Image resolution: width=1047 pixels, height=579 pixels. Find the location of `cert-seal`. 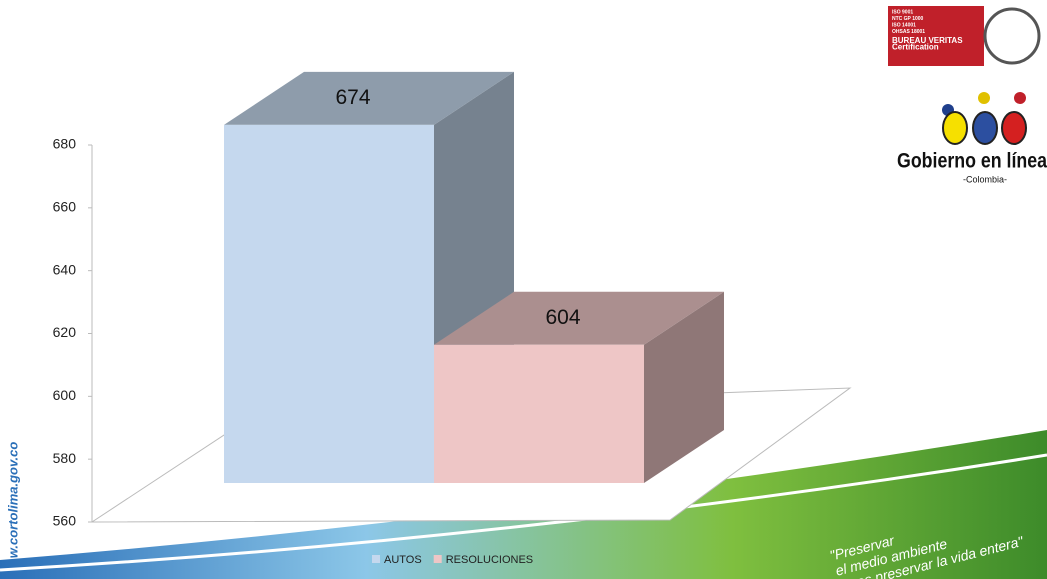

cert-seal is located at coordinates (1012, 36).